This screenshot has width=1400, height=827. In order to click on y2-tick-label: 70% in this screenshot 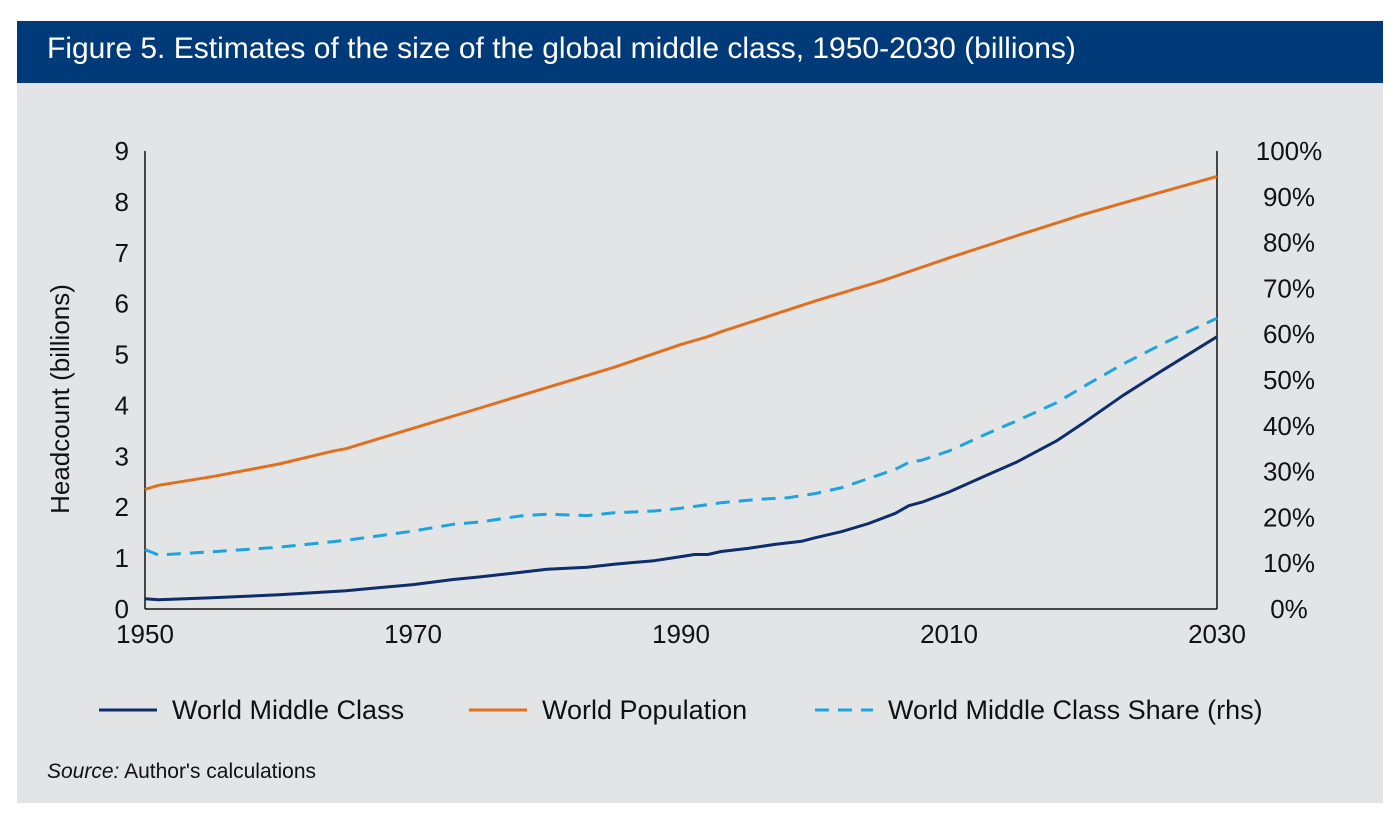, I will do `click(1289, 288)`.